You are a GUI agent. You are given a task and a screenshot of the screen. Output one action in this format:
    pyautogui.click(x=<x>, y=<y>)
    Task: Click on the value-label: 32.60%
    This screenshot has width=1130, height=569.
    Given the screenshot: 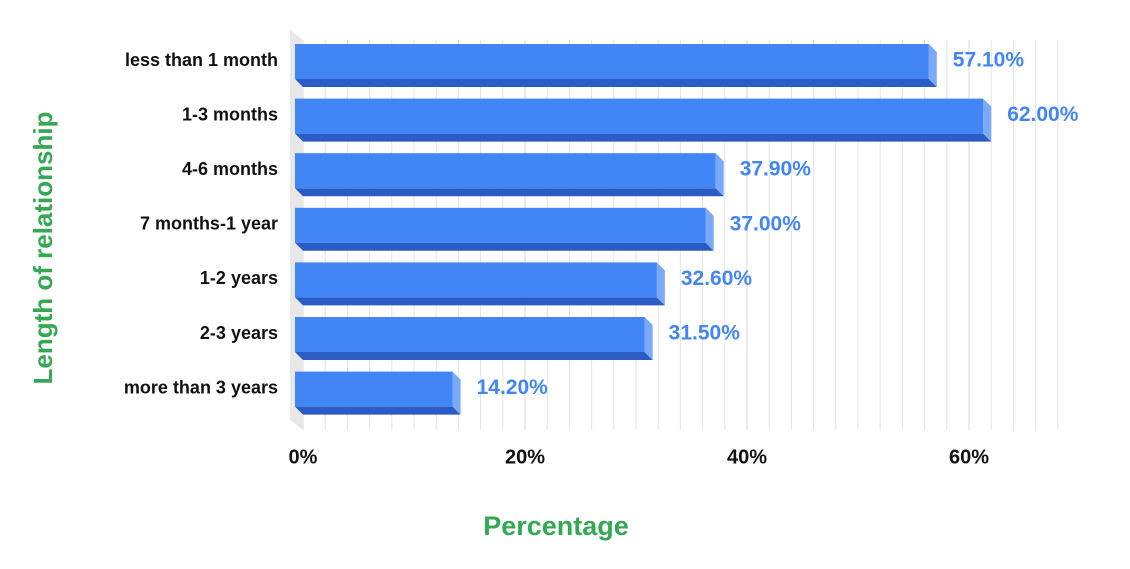 What is the action you would take?
    pyautogui.click(x=717, y=278)
    